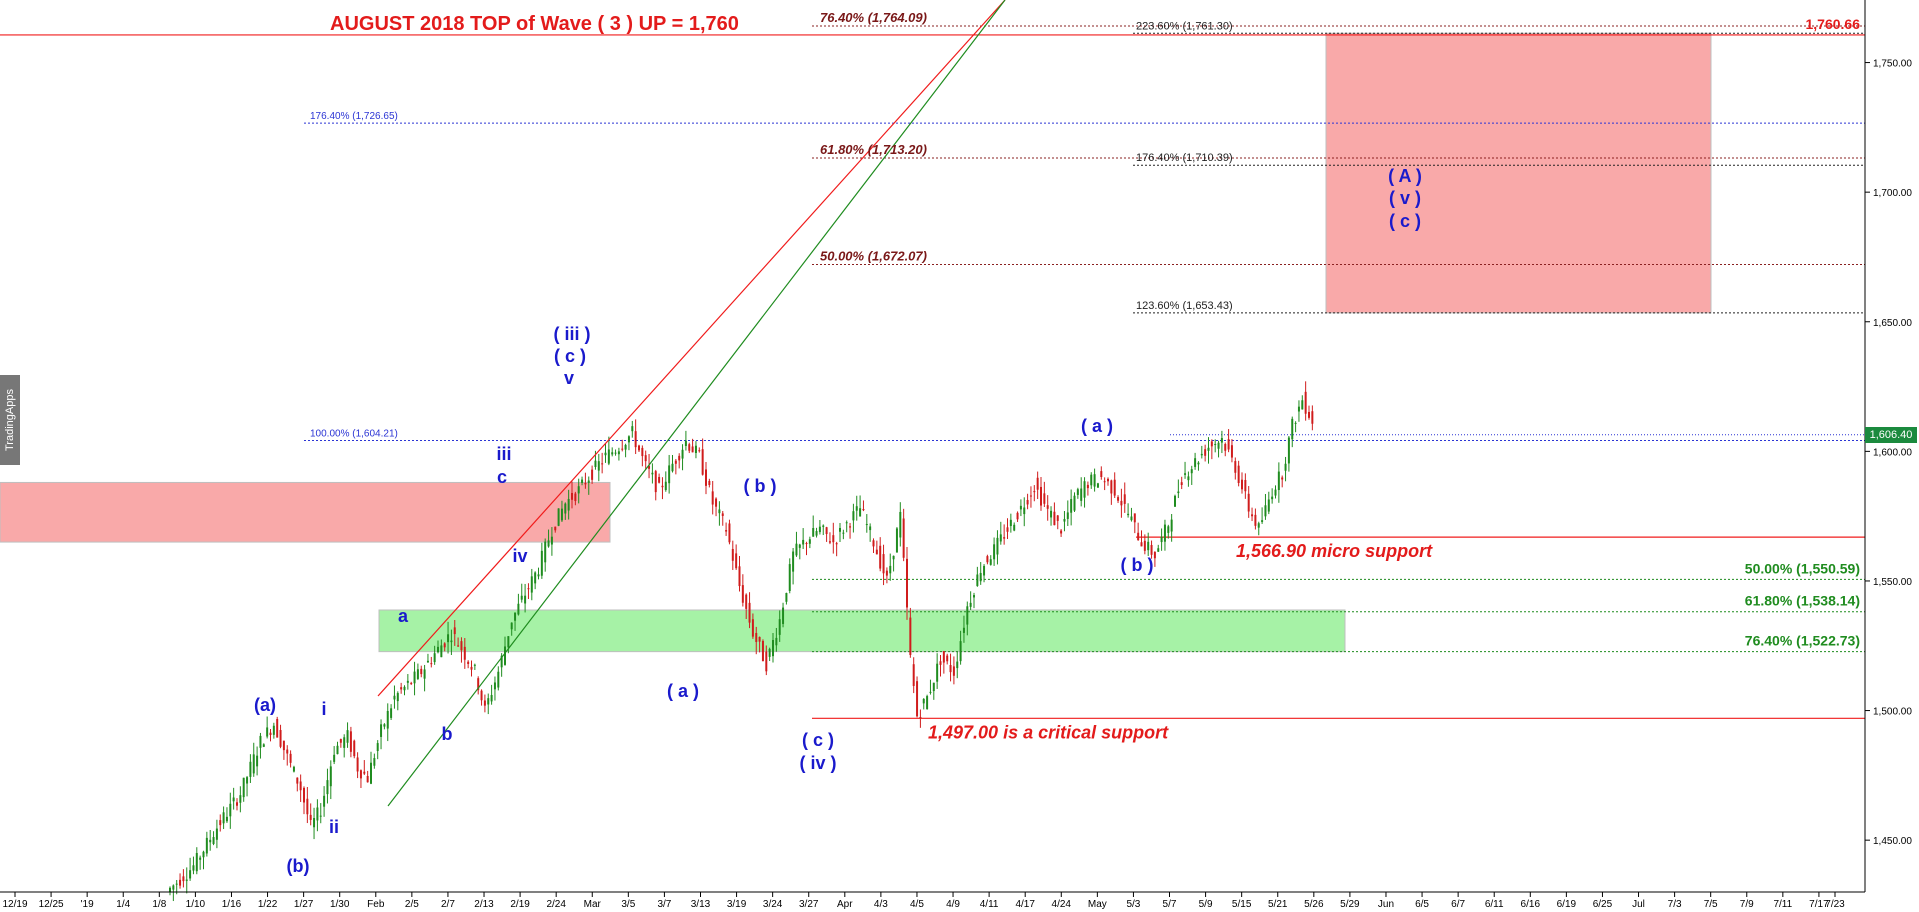  I want to click on support-zone, so click(862, 631).